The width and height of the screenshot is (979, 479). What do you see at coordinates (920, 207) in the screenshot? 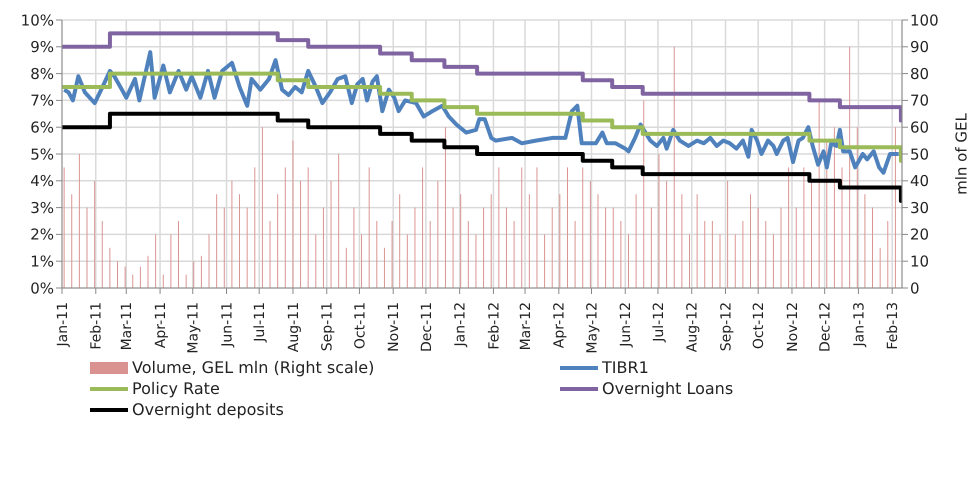
I see `y2-tick-label: 30` at bounding box center [920, 207].